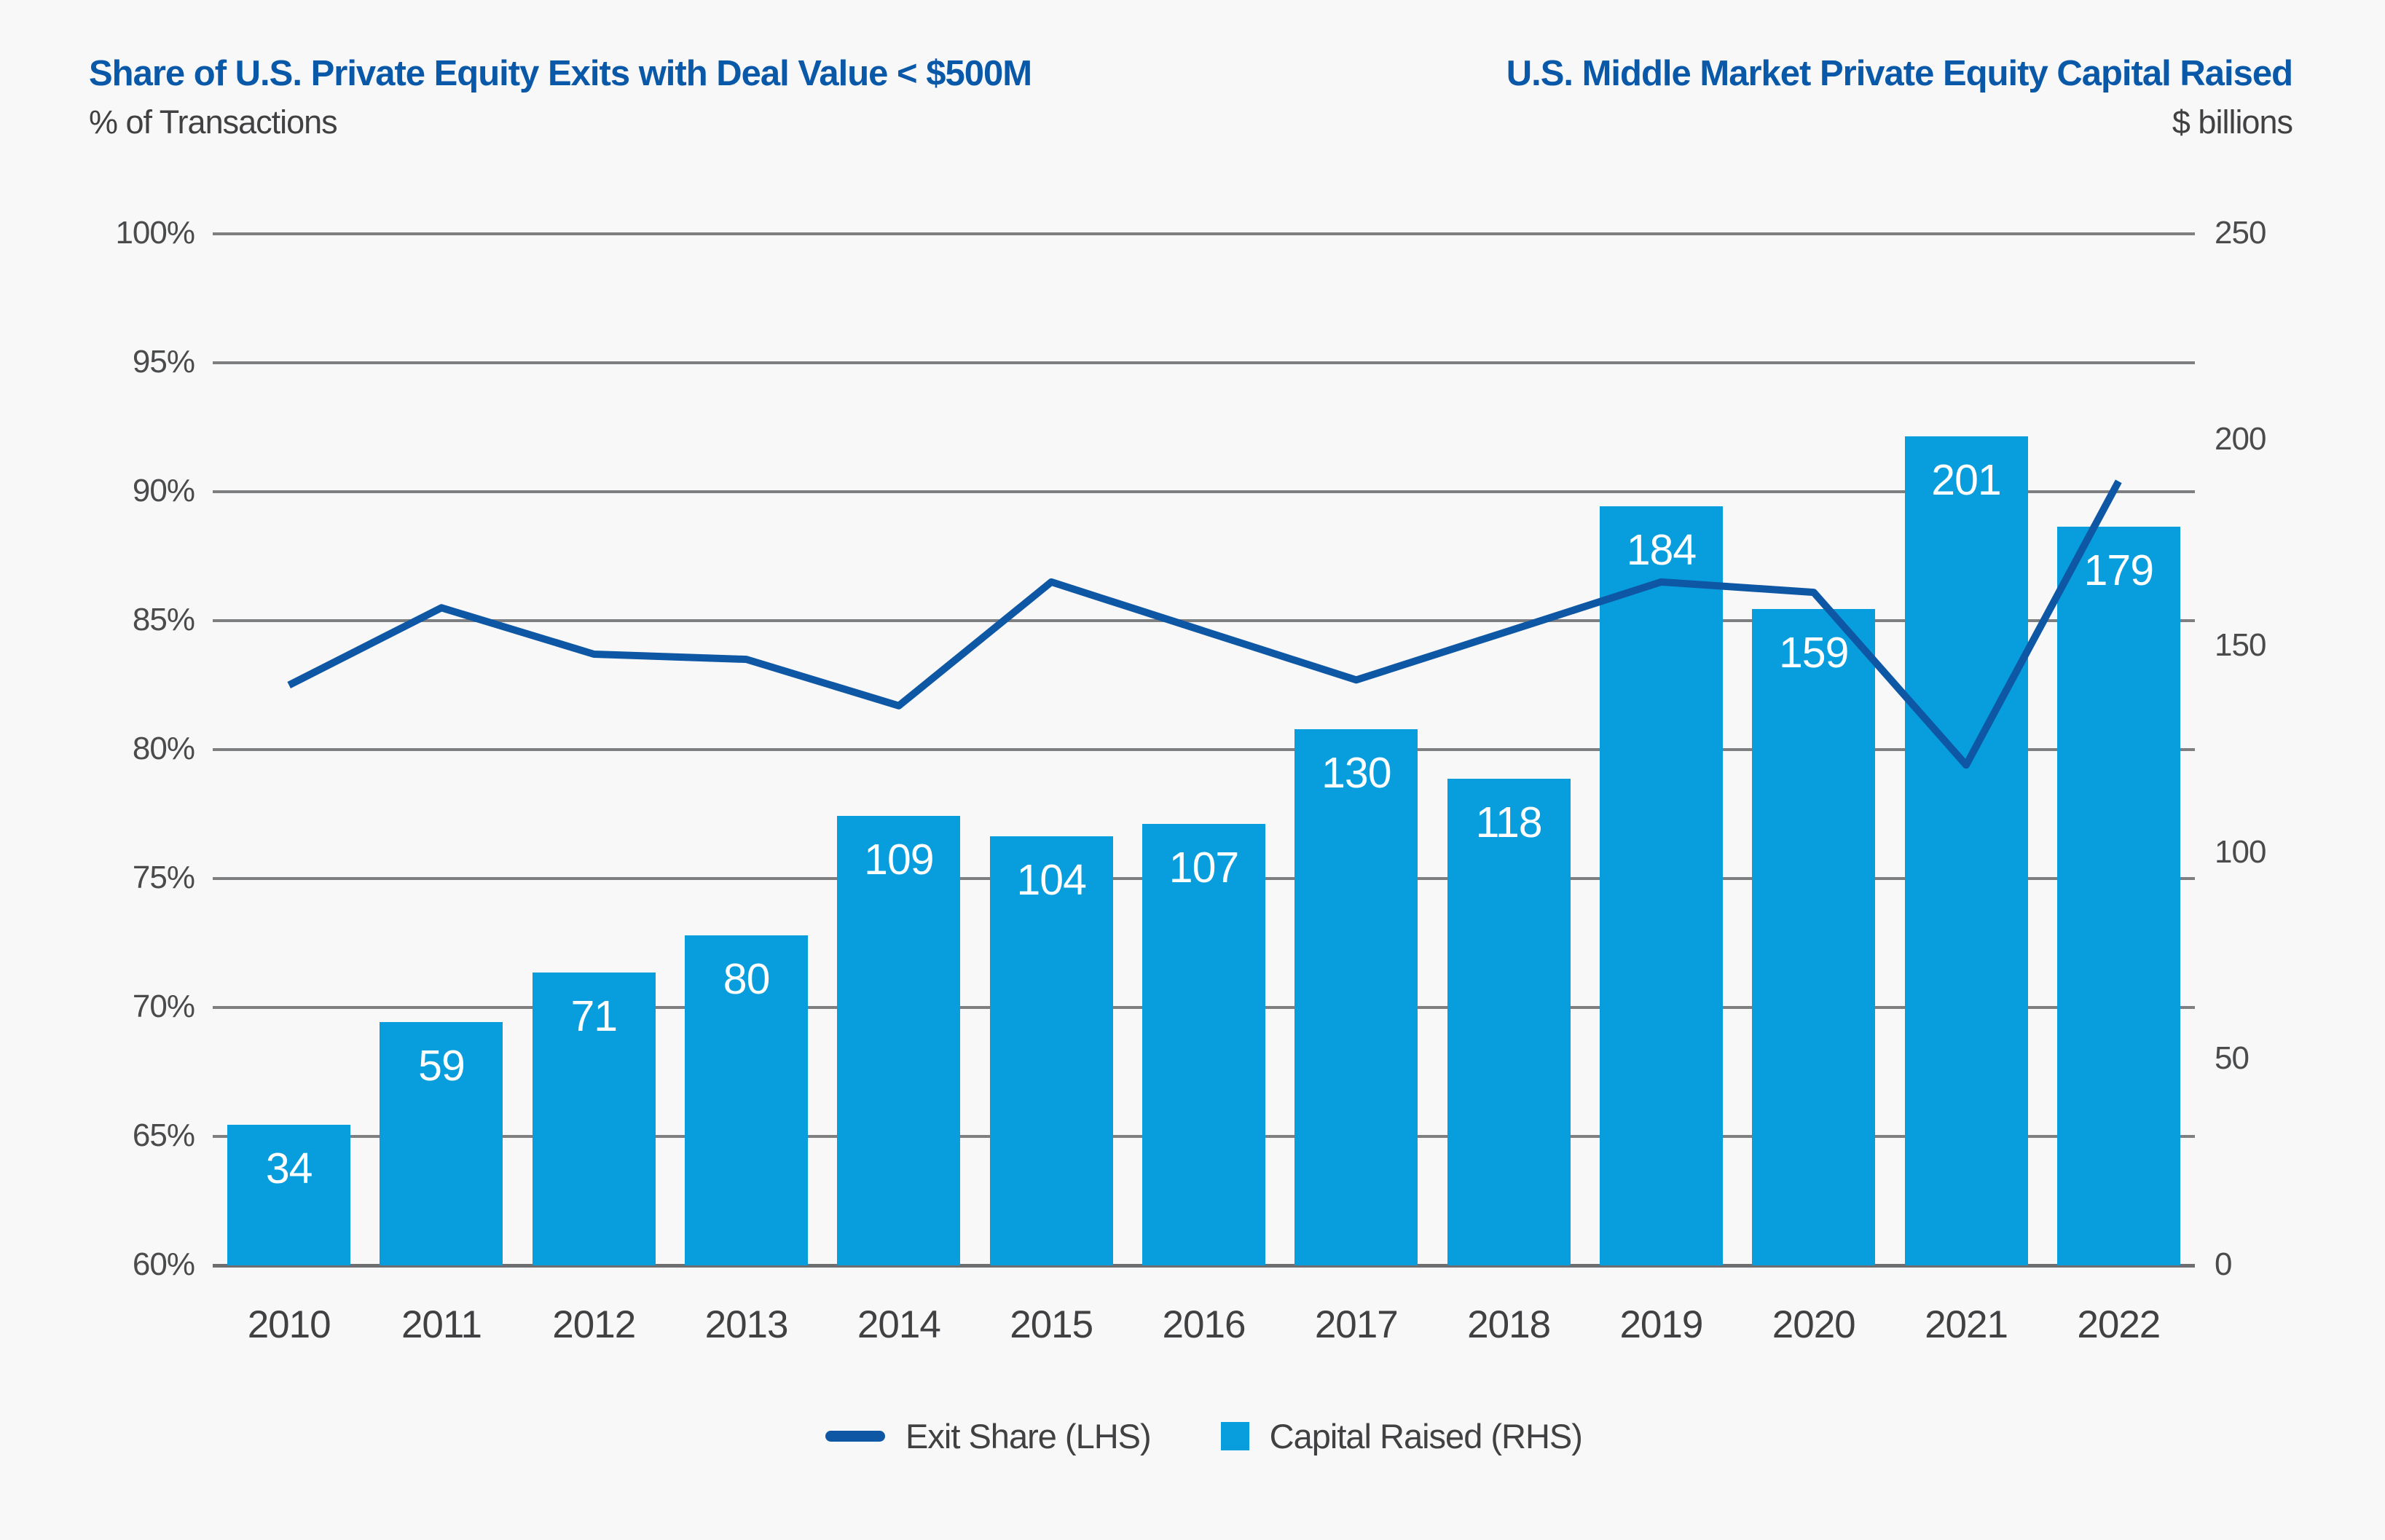 Image resolution: width=2385 pixels, height=1540 pixels. Describe the element at coordinates (1426, 1435) in the screenshot. I see `legend-label-capital-raised: Capital Raised (RHS)` at that location.